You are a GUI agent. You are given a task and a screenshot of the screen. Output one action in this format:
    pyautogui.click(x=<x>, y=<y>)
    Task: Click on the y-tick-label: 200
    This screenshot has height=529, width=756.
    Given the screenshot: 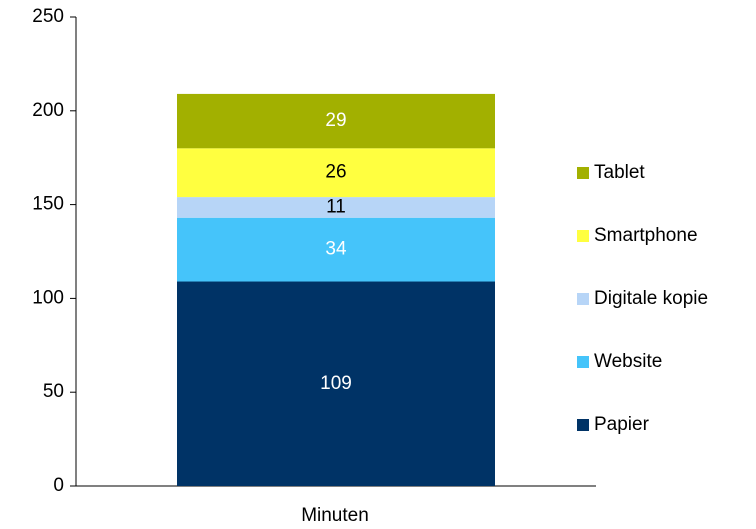 What is the action you would take?
    pyautogui.click(x=48, y=110)
    